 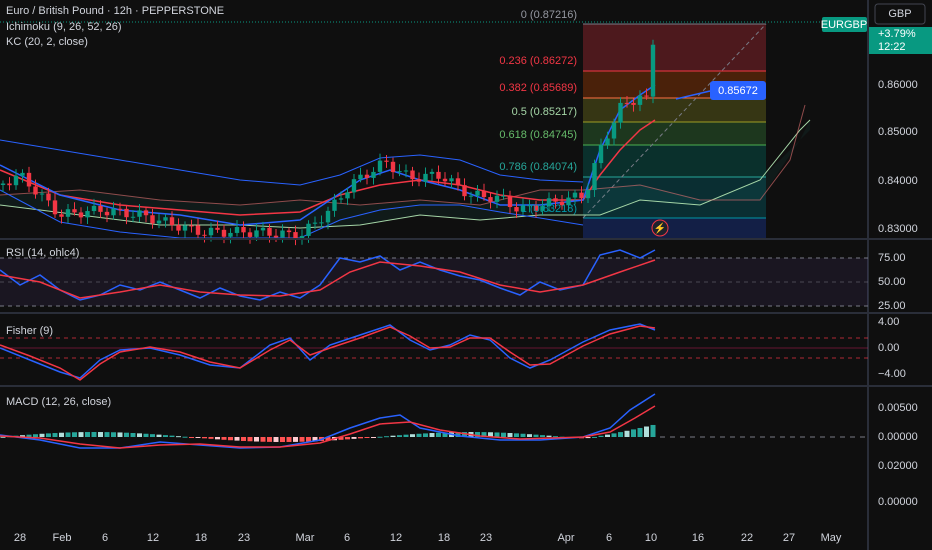 What do you see at coordinates (328, 433) in the screenshot?
I see `macd-histogram` at bounding box center [328, 433].